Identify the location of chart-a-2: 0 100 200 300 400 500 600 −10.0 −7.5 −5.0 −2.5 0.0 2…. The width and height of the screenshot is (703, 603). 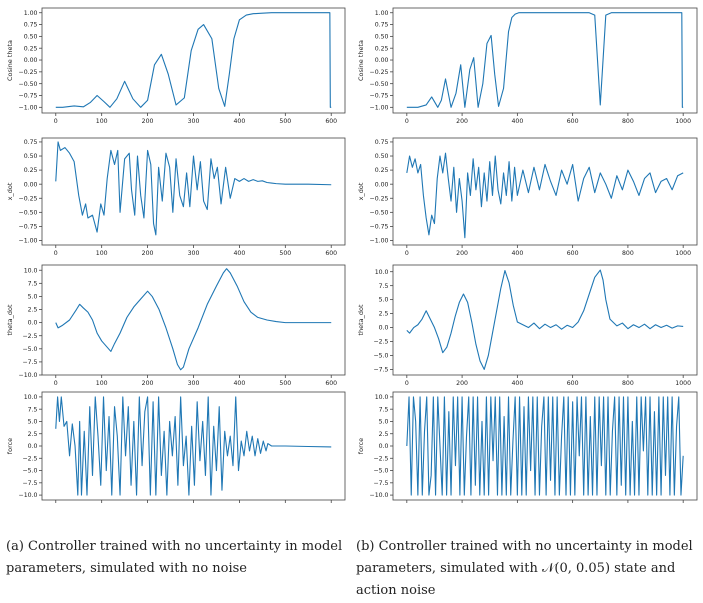
(176, 325).